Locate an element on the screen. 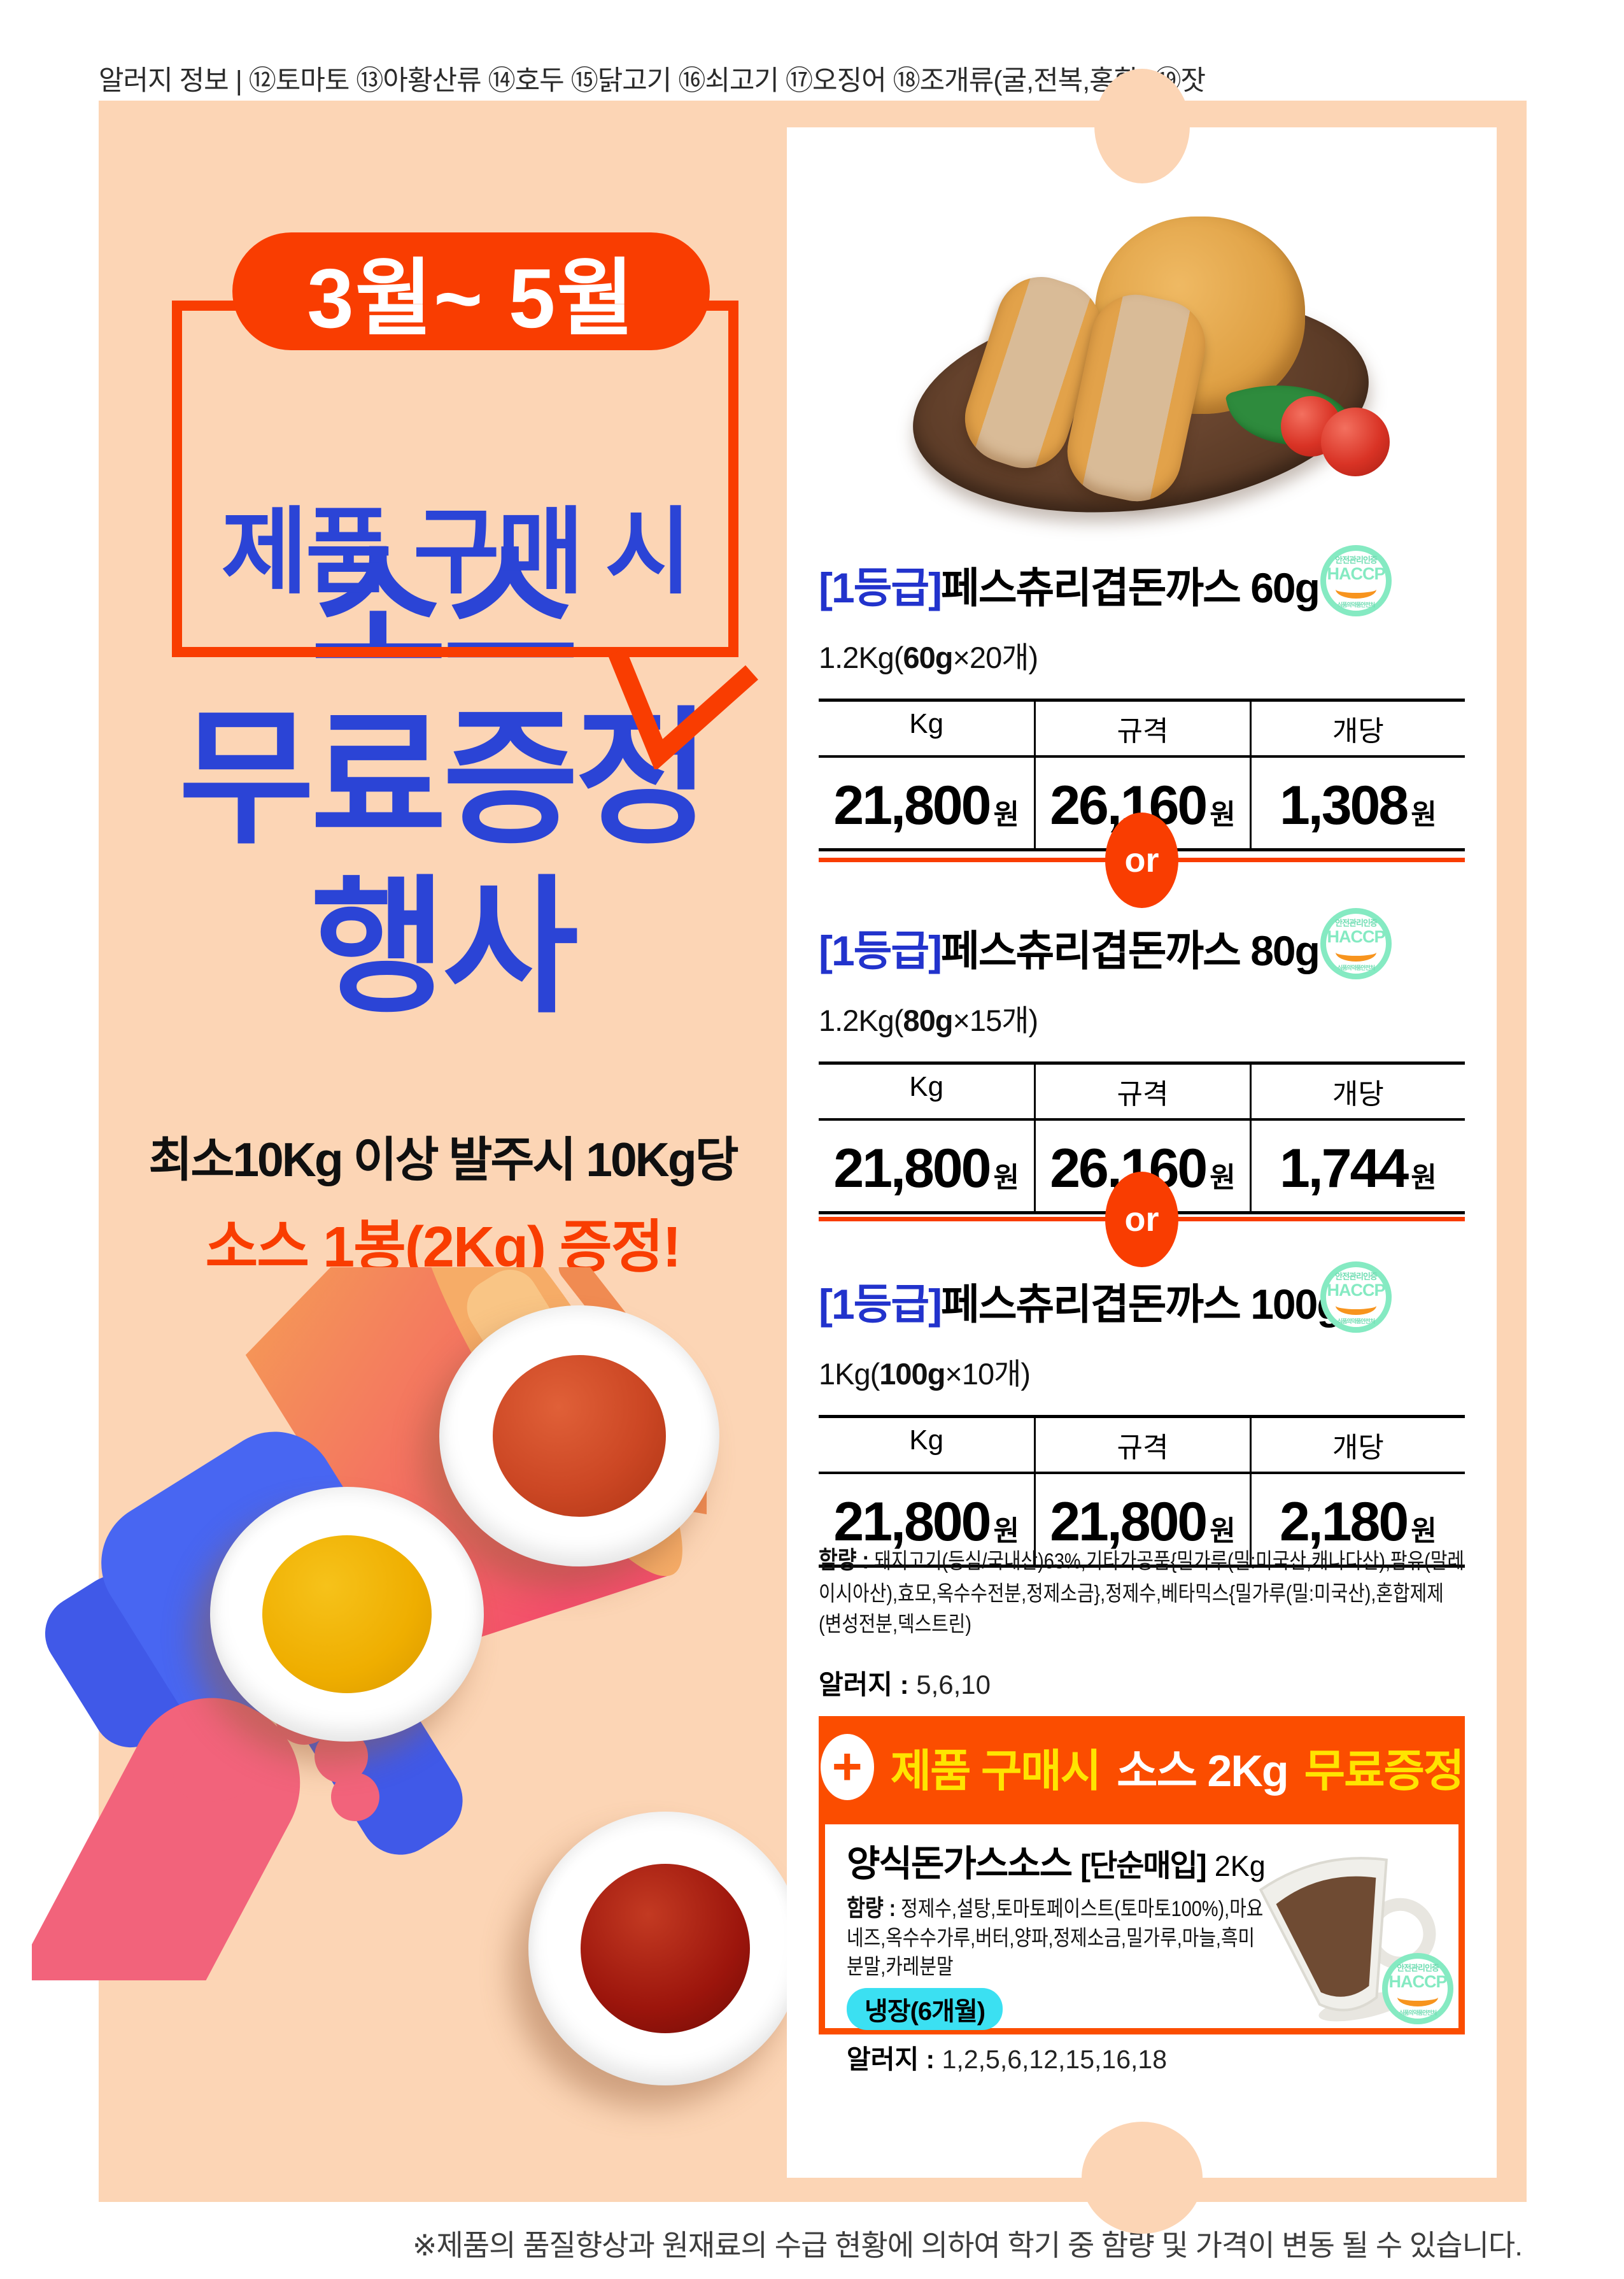 The height and width of the screenshot is (2279, 1624). gravy-boat-photo is located at coordinates (1347, 1939).